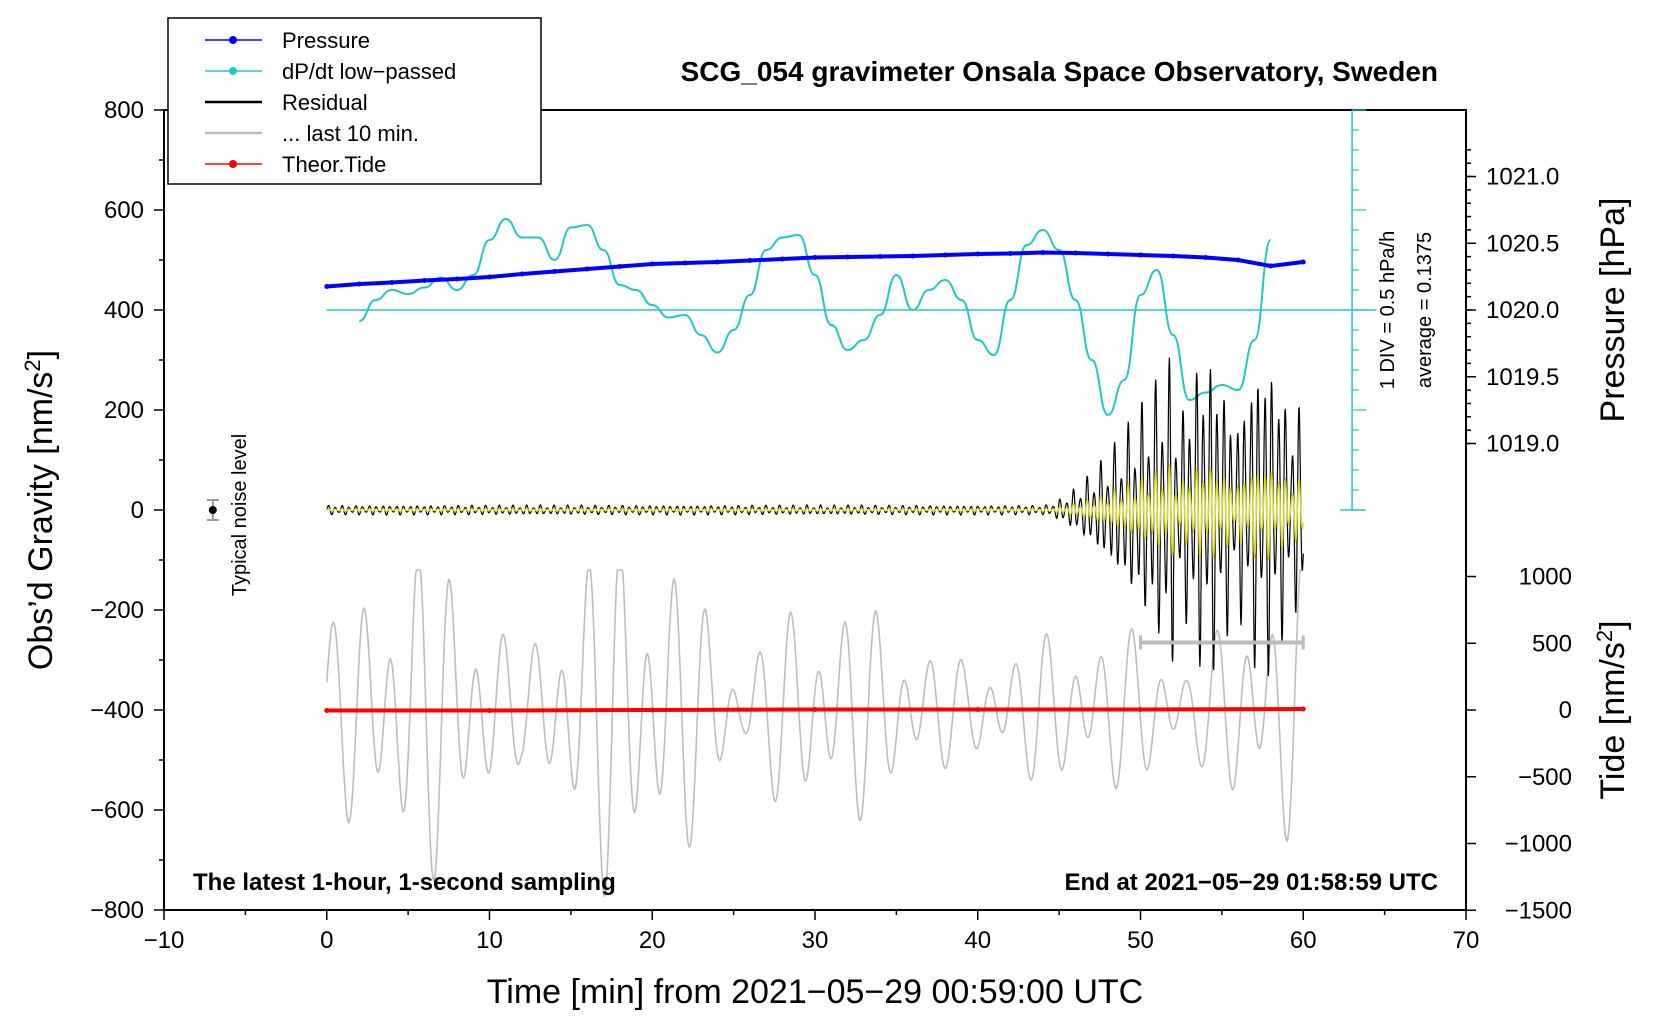  Describe the element at coordinates (369, 71) in the screenshot. I see `legend-label: dP/dt low−passed` at that location.